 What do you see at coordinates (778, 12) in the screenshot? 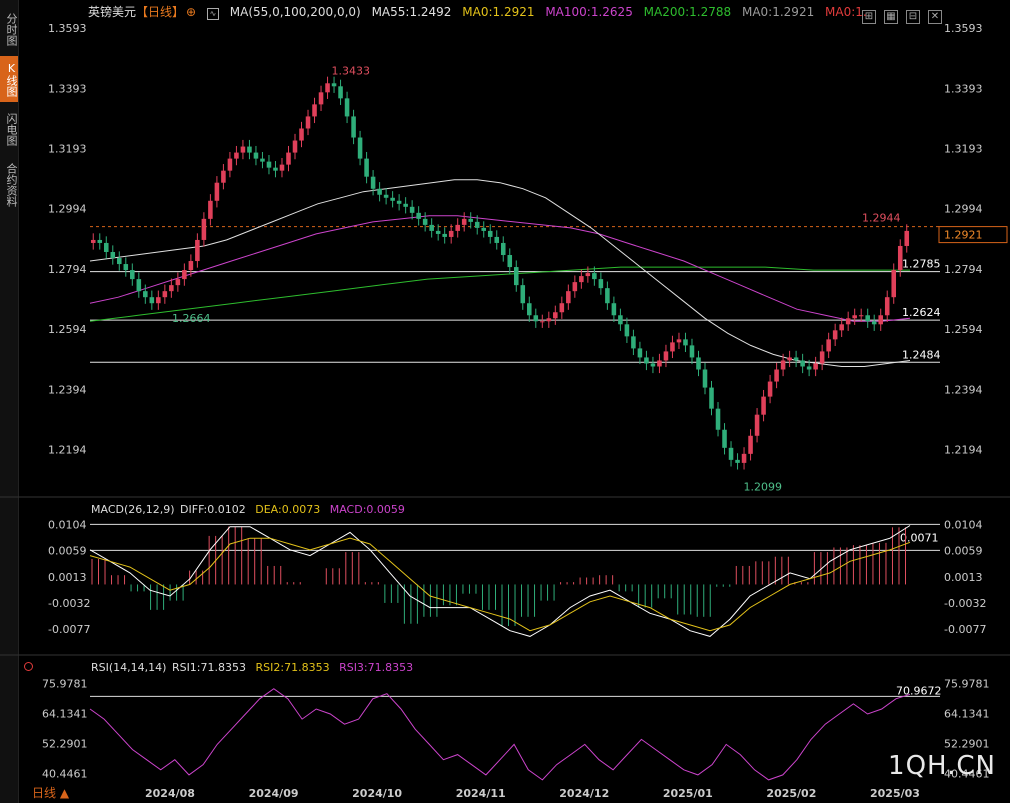
I see `ma0b-value: MA0:1.2921` at bounding box center [778, 12].